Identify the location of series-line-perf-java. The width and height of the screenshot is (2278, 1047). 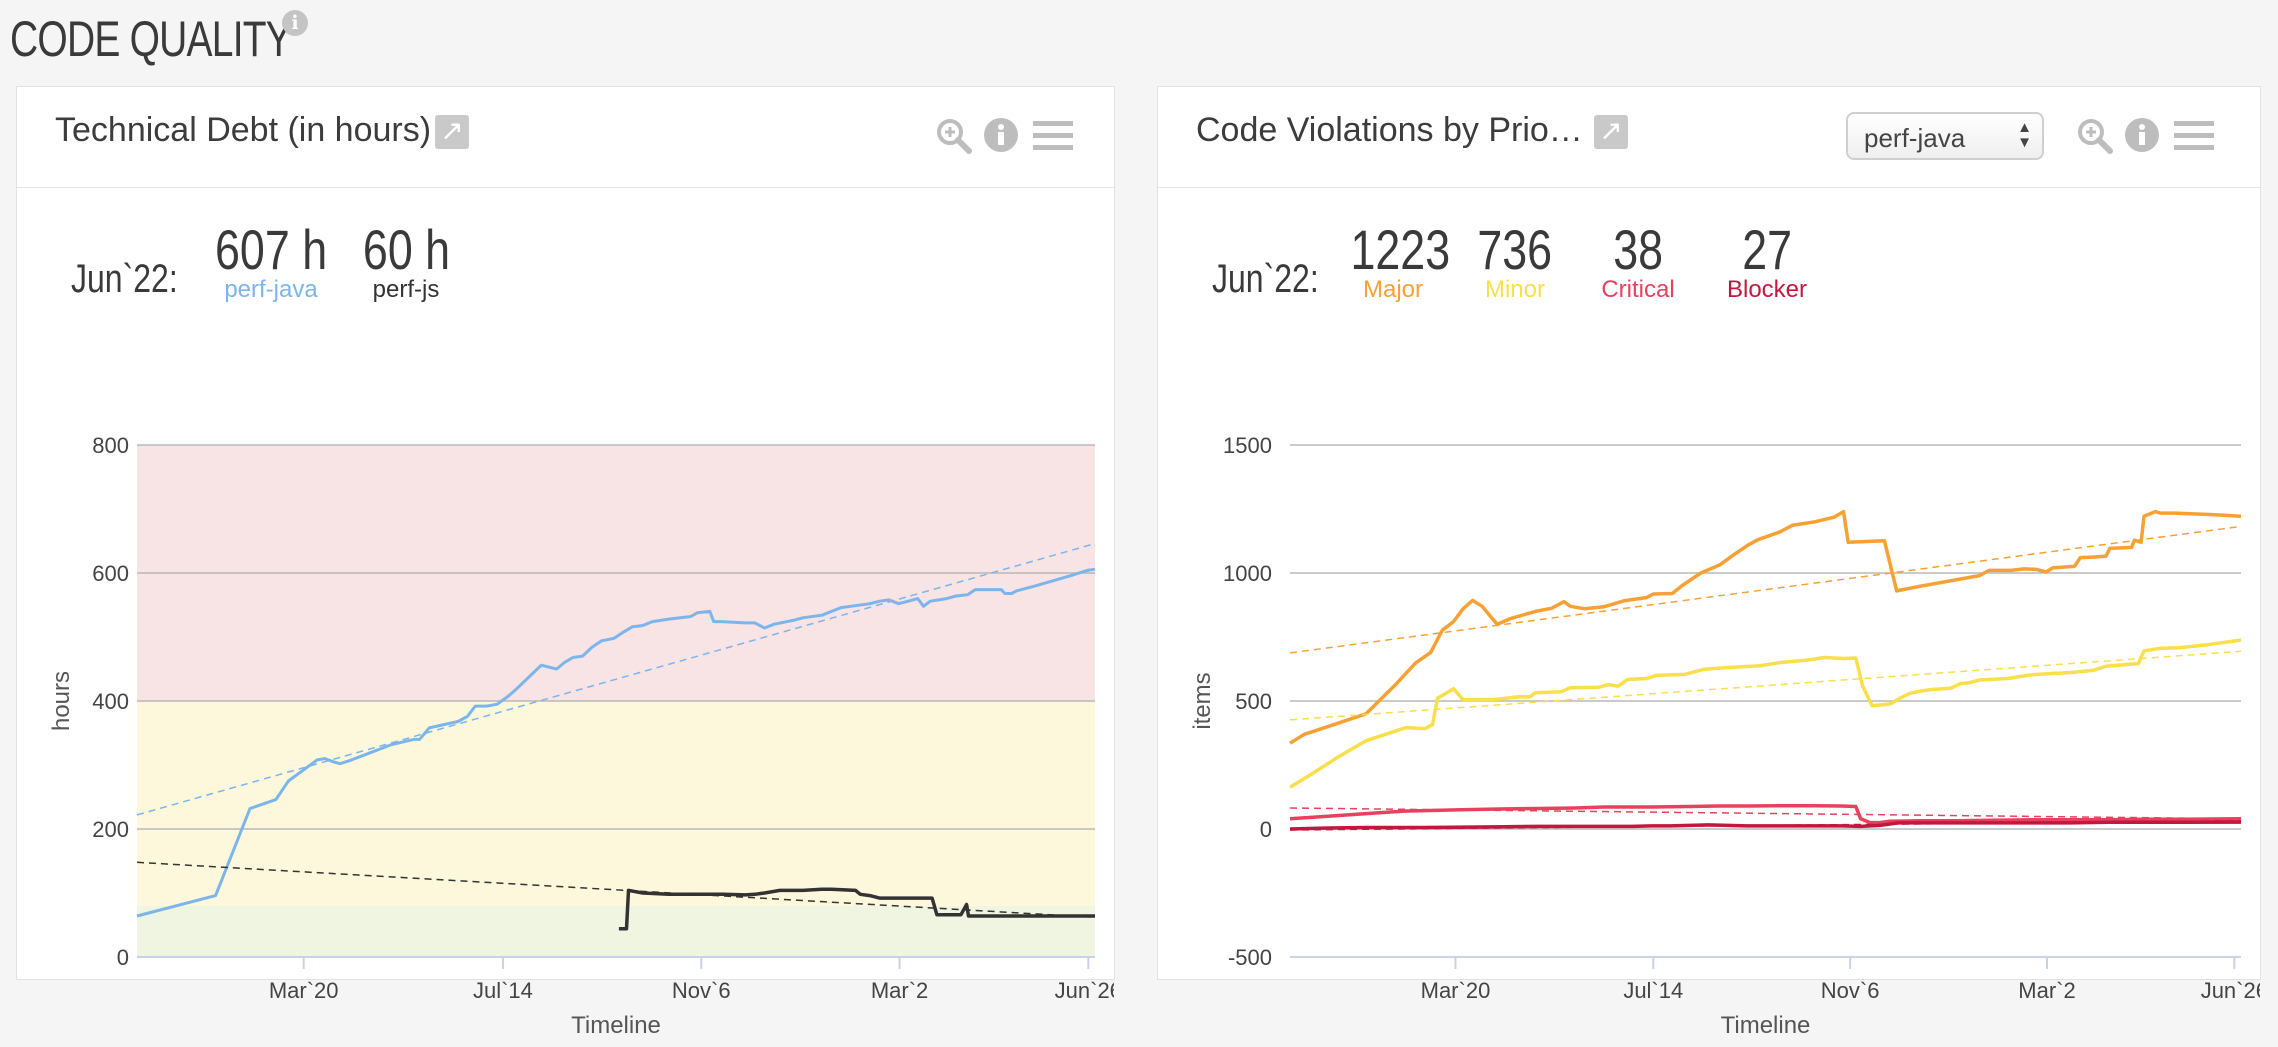
(616, 742).